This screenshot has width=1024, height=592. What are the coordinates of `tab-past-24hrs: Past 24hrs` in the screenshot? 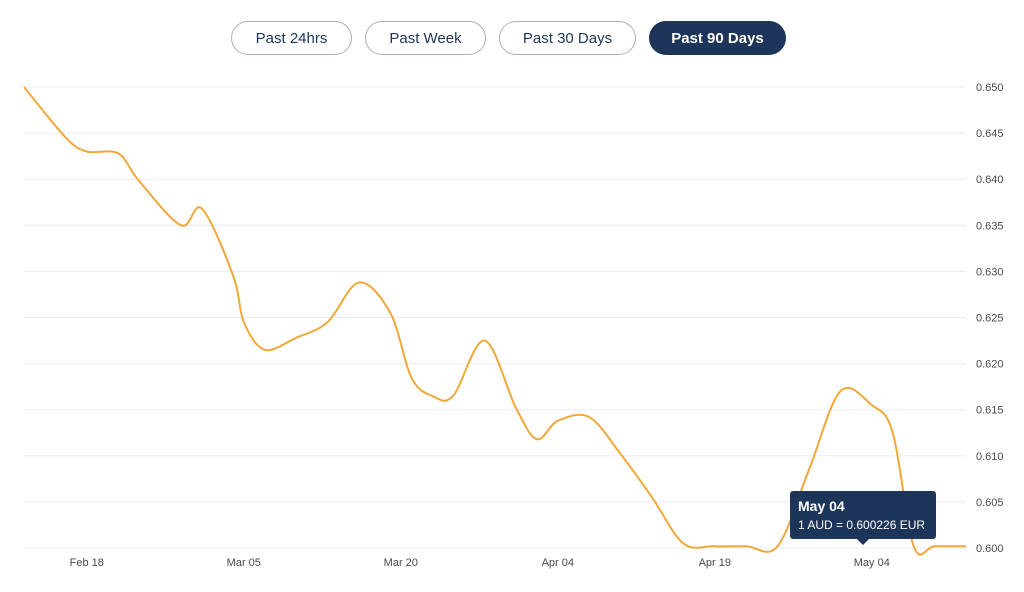 It's located at (291, 38).